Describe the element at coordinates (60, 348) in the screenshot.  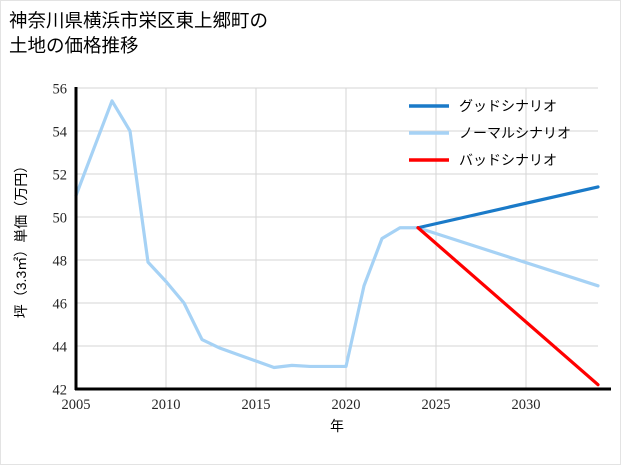
I see `y-axis-tick-label: 44` at that location.